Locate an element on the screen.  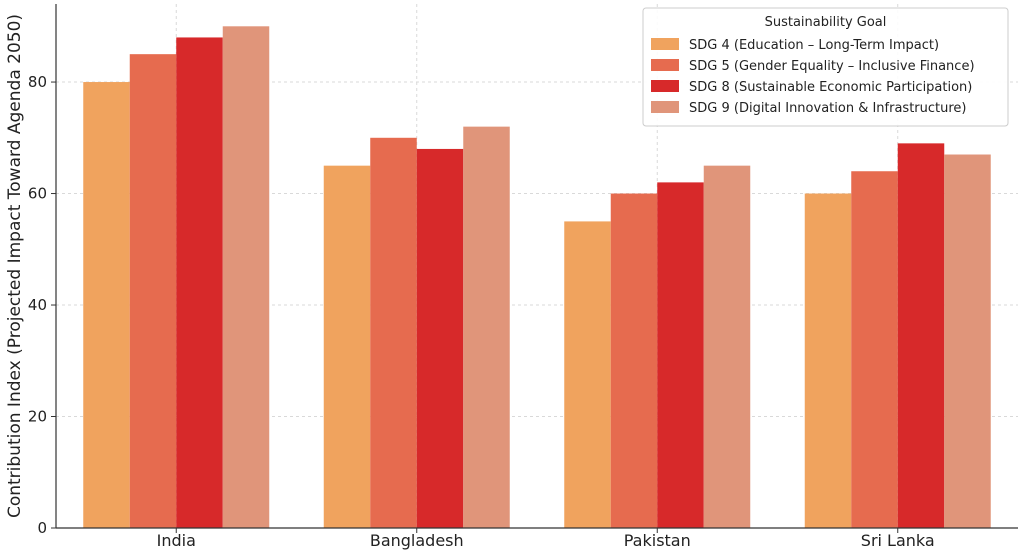
y-tick-label: 0 is located at coordinates (42, 528).